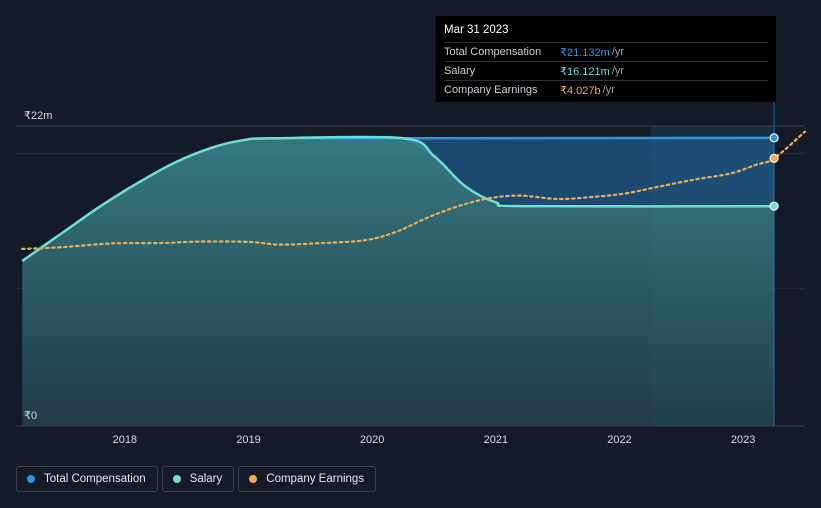  Describe the element at coordinates (585, 52) in the screenshot. I see `tooltip-value: ₹21.132m` at that location.